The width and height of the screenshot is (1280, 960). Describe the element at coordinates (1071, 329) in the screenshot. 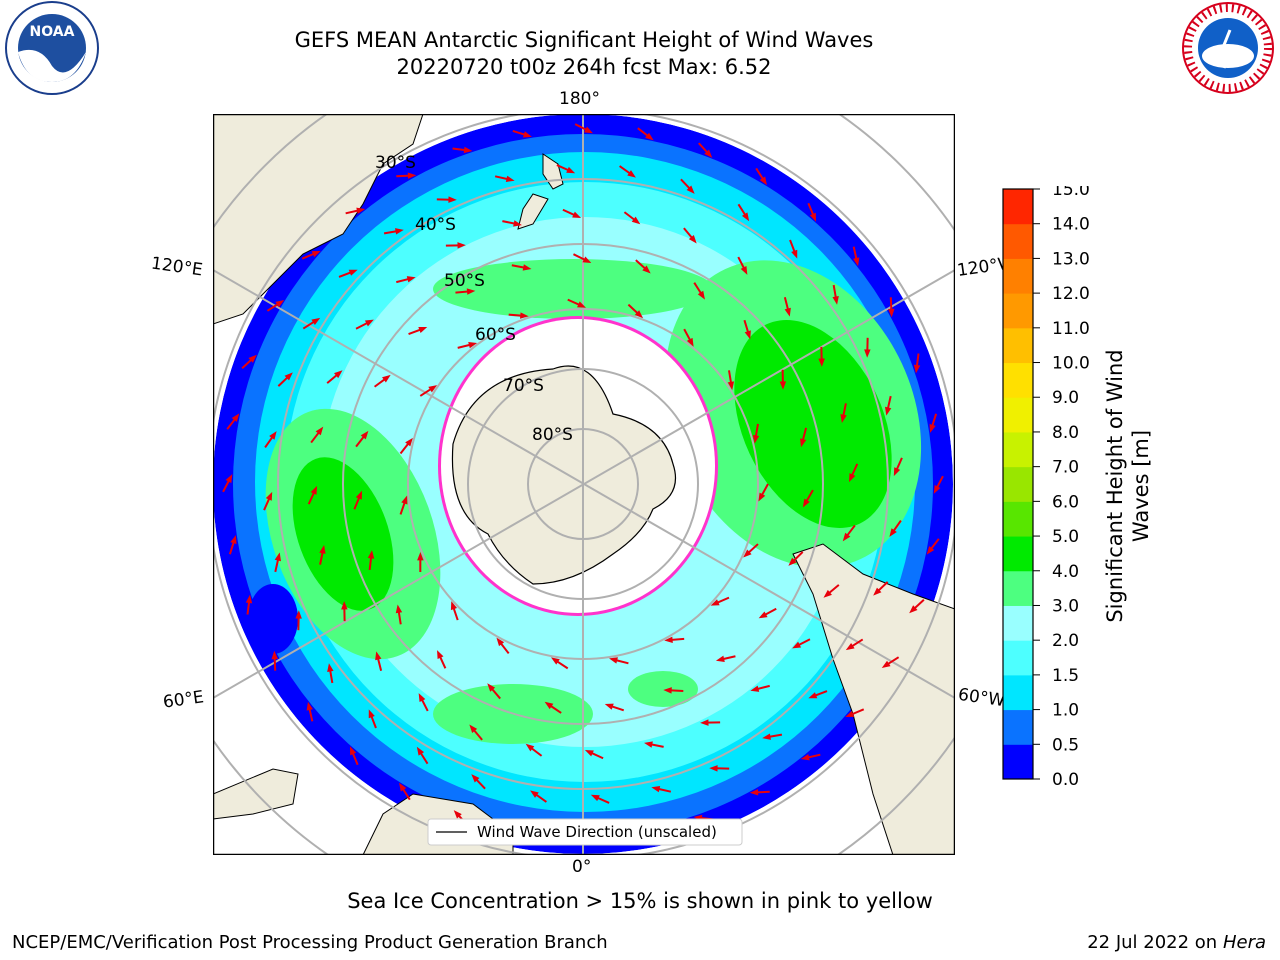

I see `colorbar-tick-label: 11.0` at that location.